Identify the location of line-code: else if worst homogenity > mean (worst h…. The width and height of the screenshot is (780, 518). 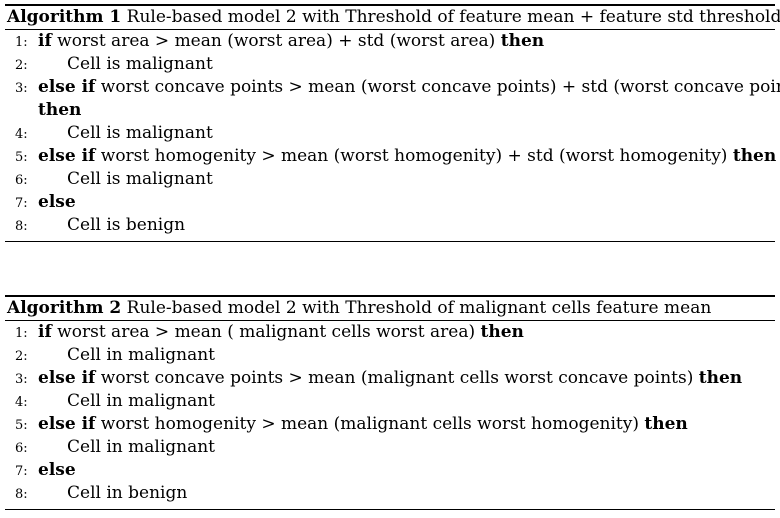
(407, 156).